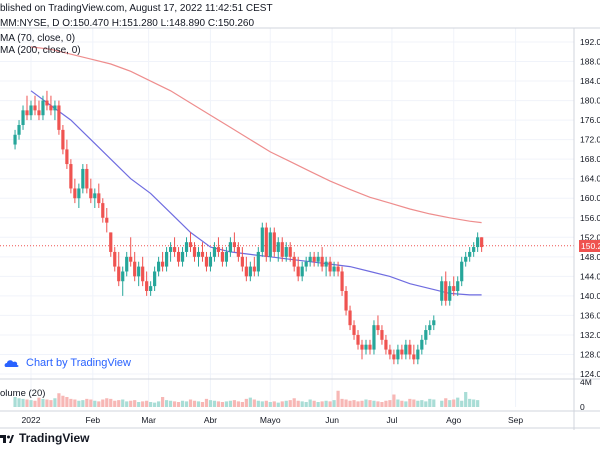  I want to click on y-tick-label: 172.00, so click(590, 140).